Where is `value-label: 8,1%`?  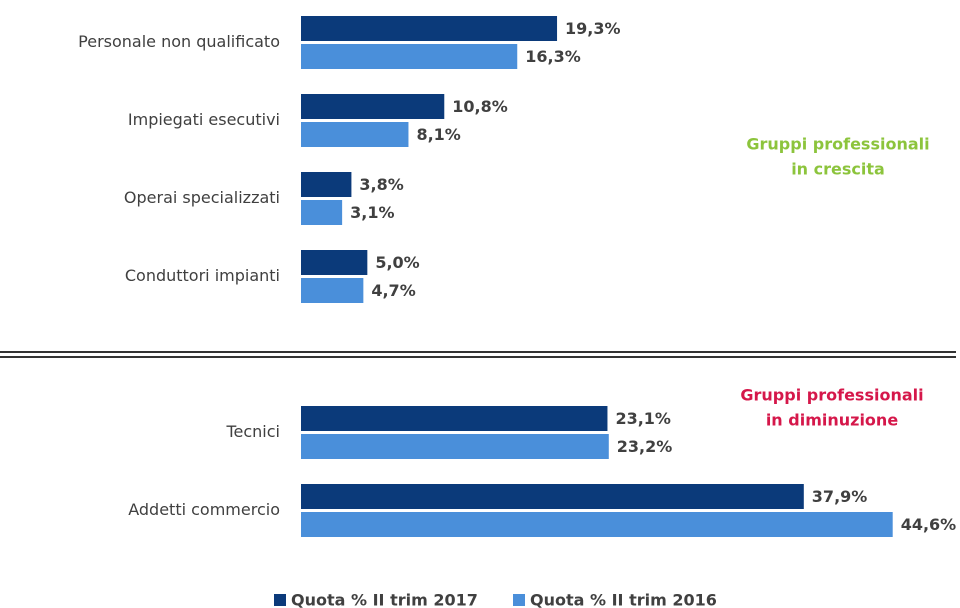
value-label: 8,1% is located at coordinates (438, 134).